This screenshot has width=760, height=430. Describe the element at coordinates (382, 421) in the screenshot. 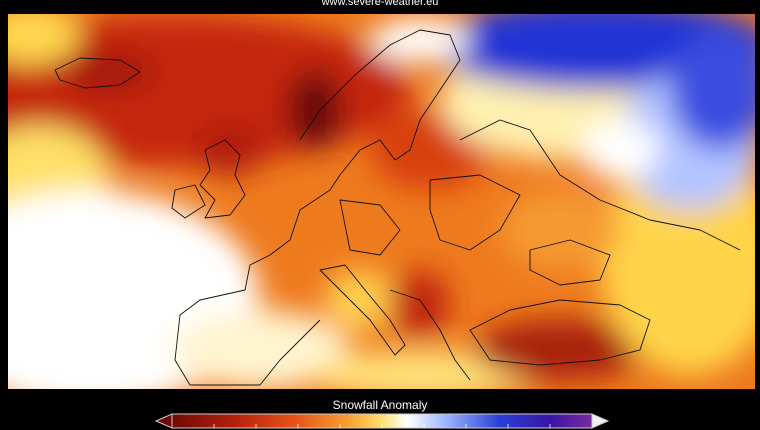

I see `colorbar` at that location.